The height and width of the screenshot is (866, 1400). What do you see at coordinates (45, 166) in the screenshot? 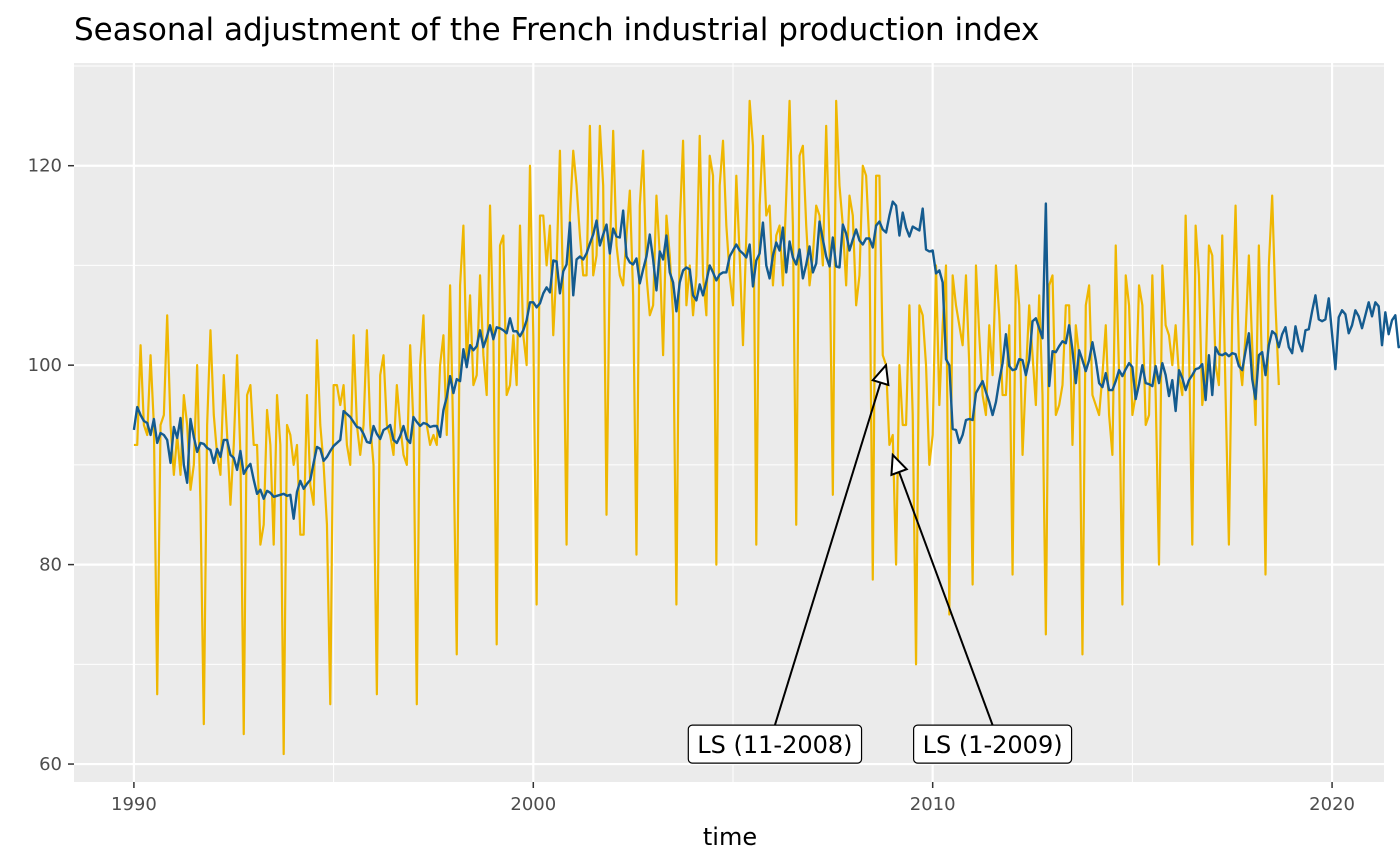
I see `y-tick-label: 120` at bounding box center [45, 166].